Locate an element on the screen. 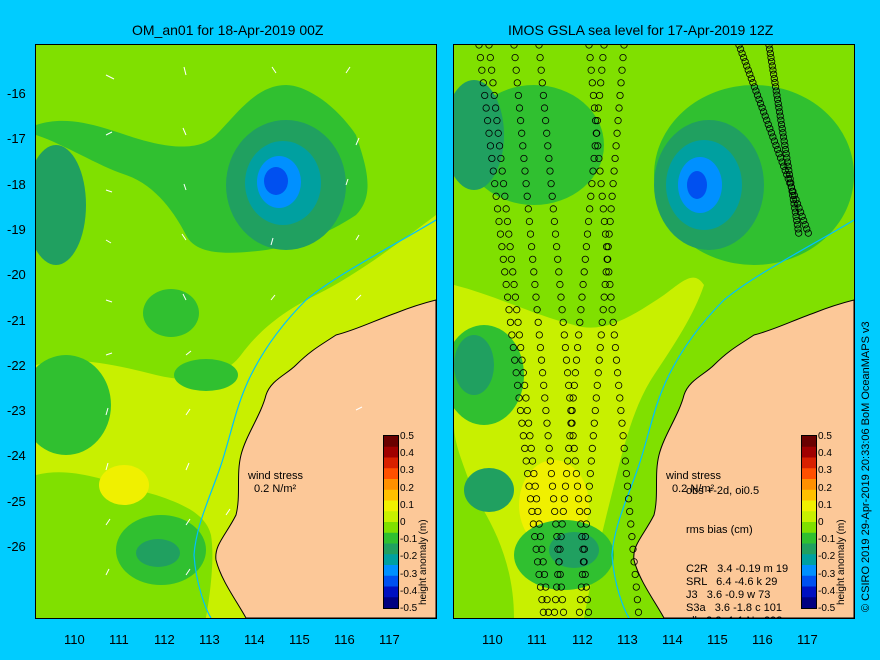  contour-deep-sw is located at coordinates (489, 490).